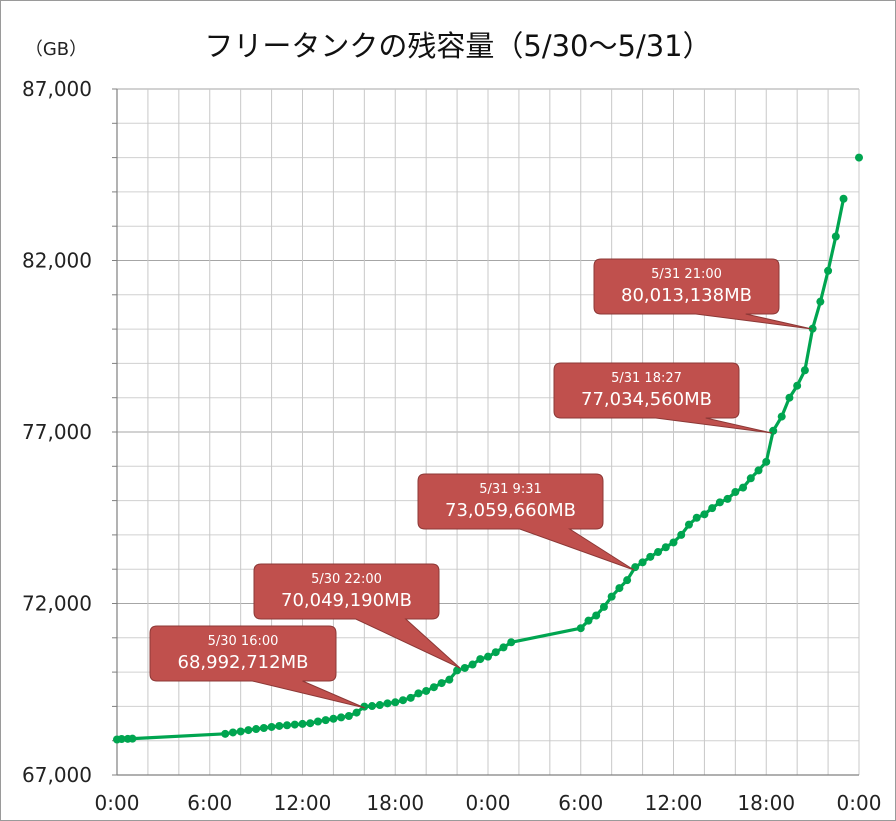  I want to click on callout-value: 80,013,138MB, so click(686, 295).